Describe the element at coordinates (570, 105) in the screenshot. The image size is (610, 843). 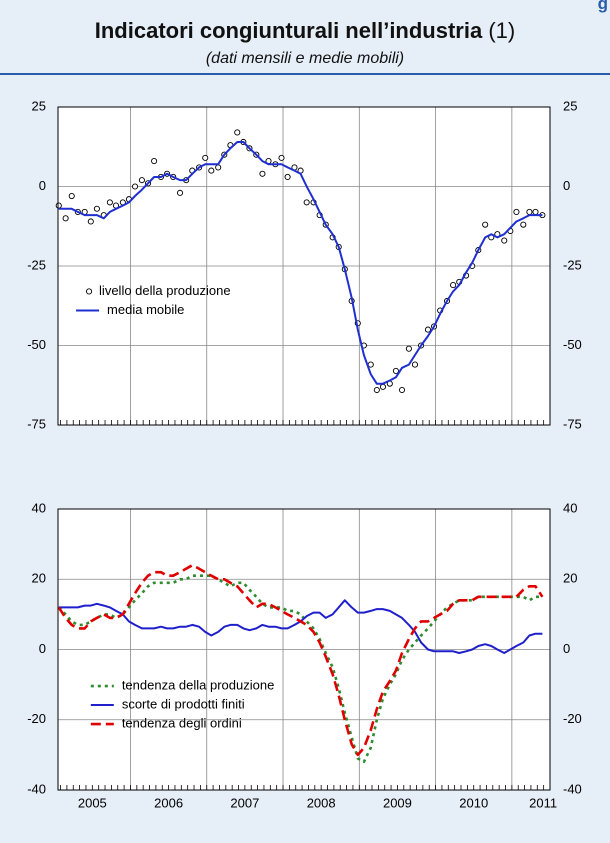
I see `y-tick-label-right: 25` at that location.